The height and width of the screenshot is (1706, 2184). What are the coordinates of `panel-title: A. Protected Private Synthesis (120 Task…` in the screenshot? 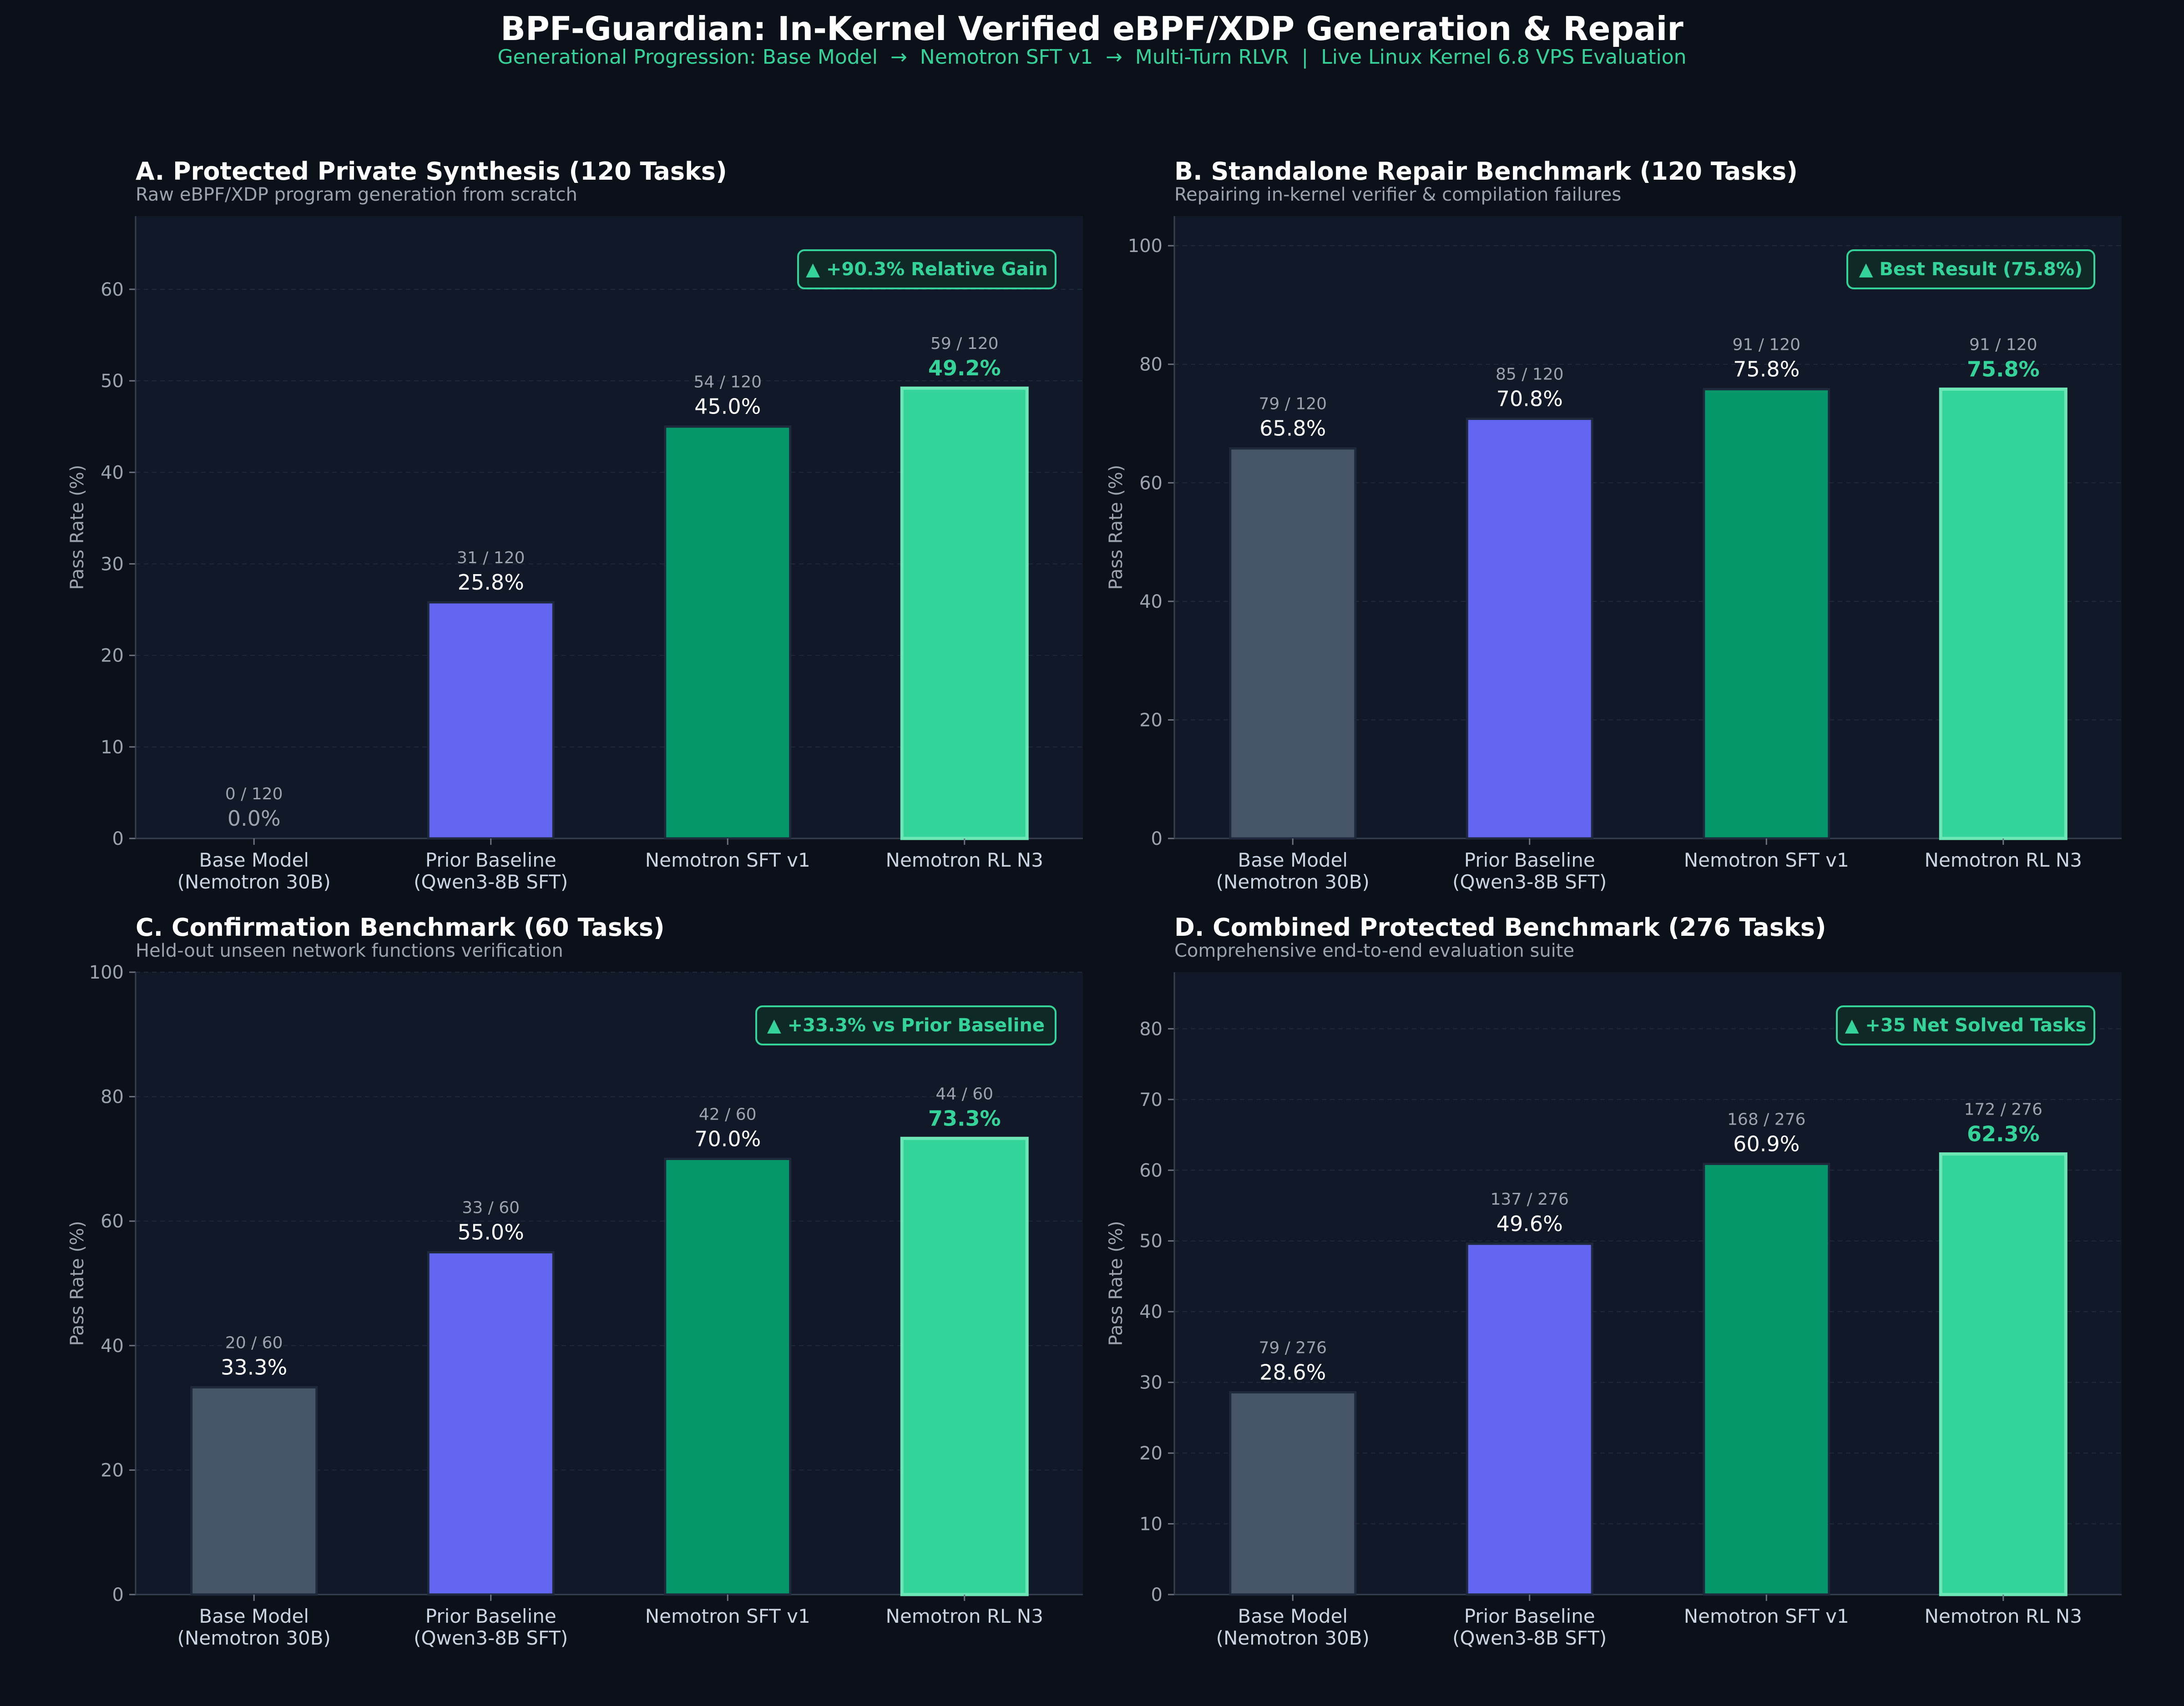 It's located at (432, 171).